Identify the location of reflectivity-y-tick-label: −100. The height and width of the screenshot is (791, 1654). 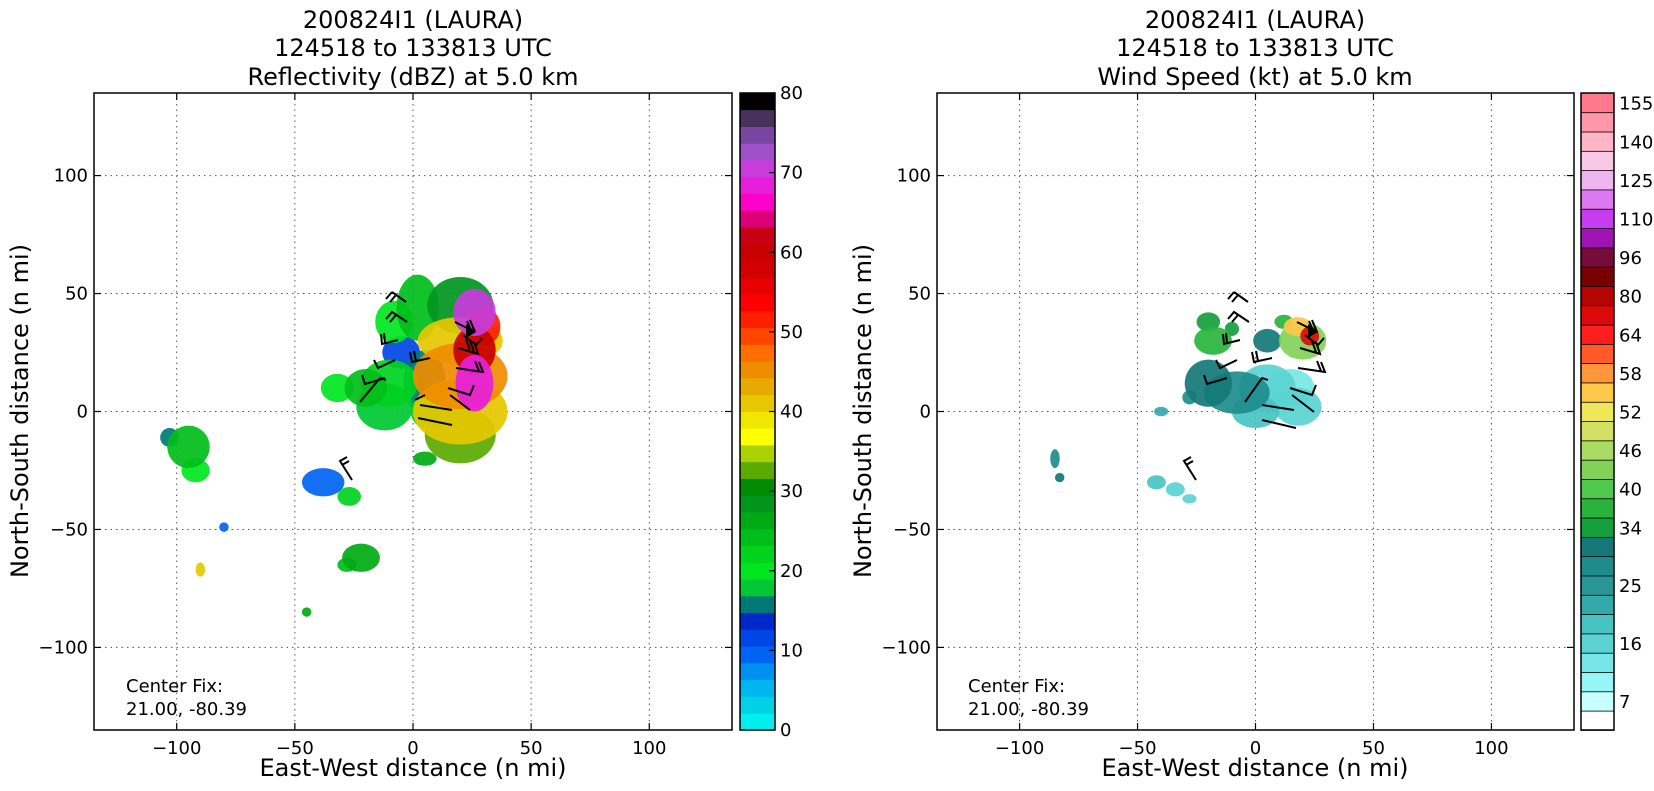
(63, 647).